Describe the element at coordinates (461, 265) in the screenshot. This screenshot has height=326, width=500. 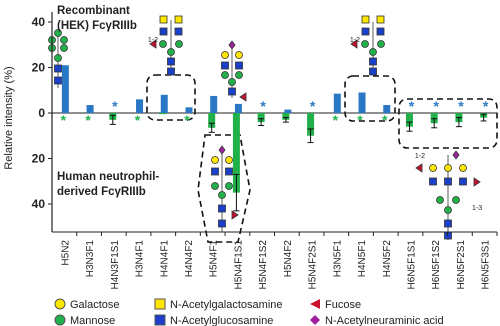
I see `x-tick-label: H6N5F2S1` at that location.